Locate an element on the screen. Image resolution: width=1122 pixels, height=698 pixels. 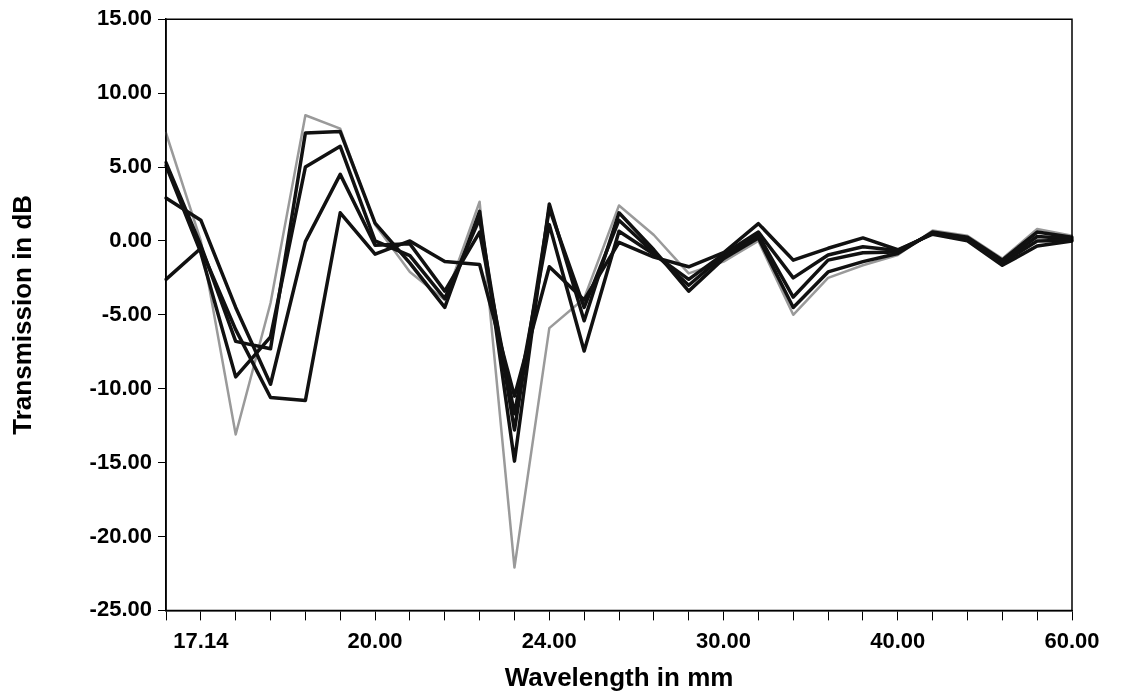
x-tick-label: 40.00 is located at coordinates (898, 640).